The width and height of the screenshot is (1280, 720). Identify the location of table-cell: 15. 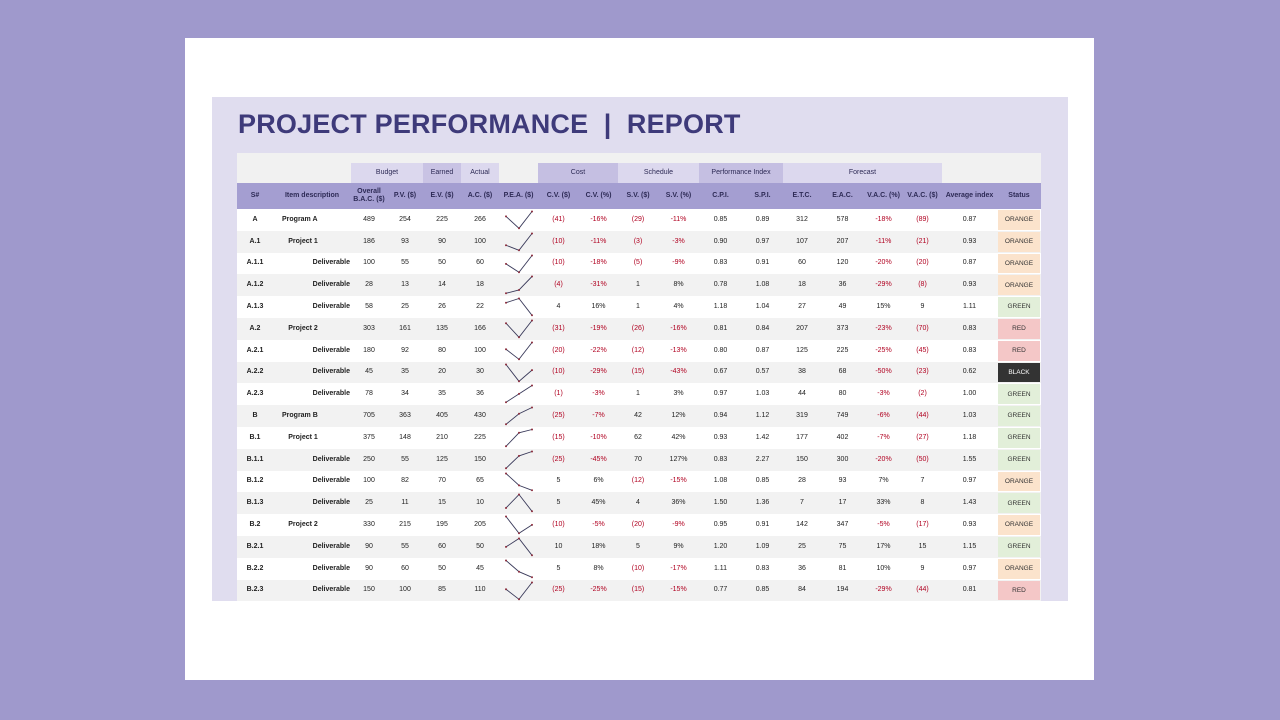
(442, 503).